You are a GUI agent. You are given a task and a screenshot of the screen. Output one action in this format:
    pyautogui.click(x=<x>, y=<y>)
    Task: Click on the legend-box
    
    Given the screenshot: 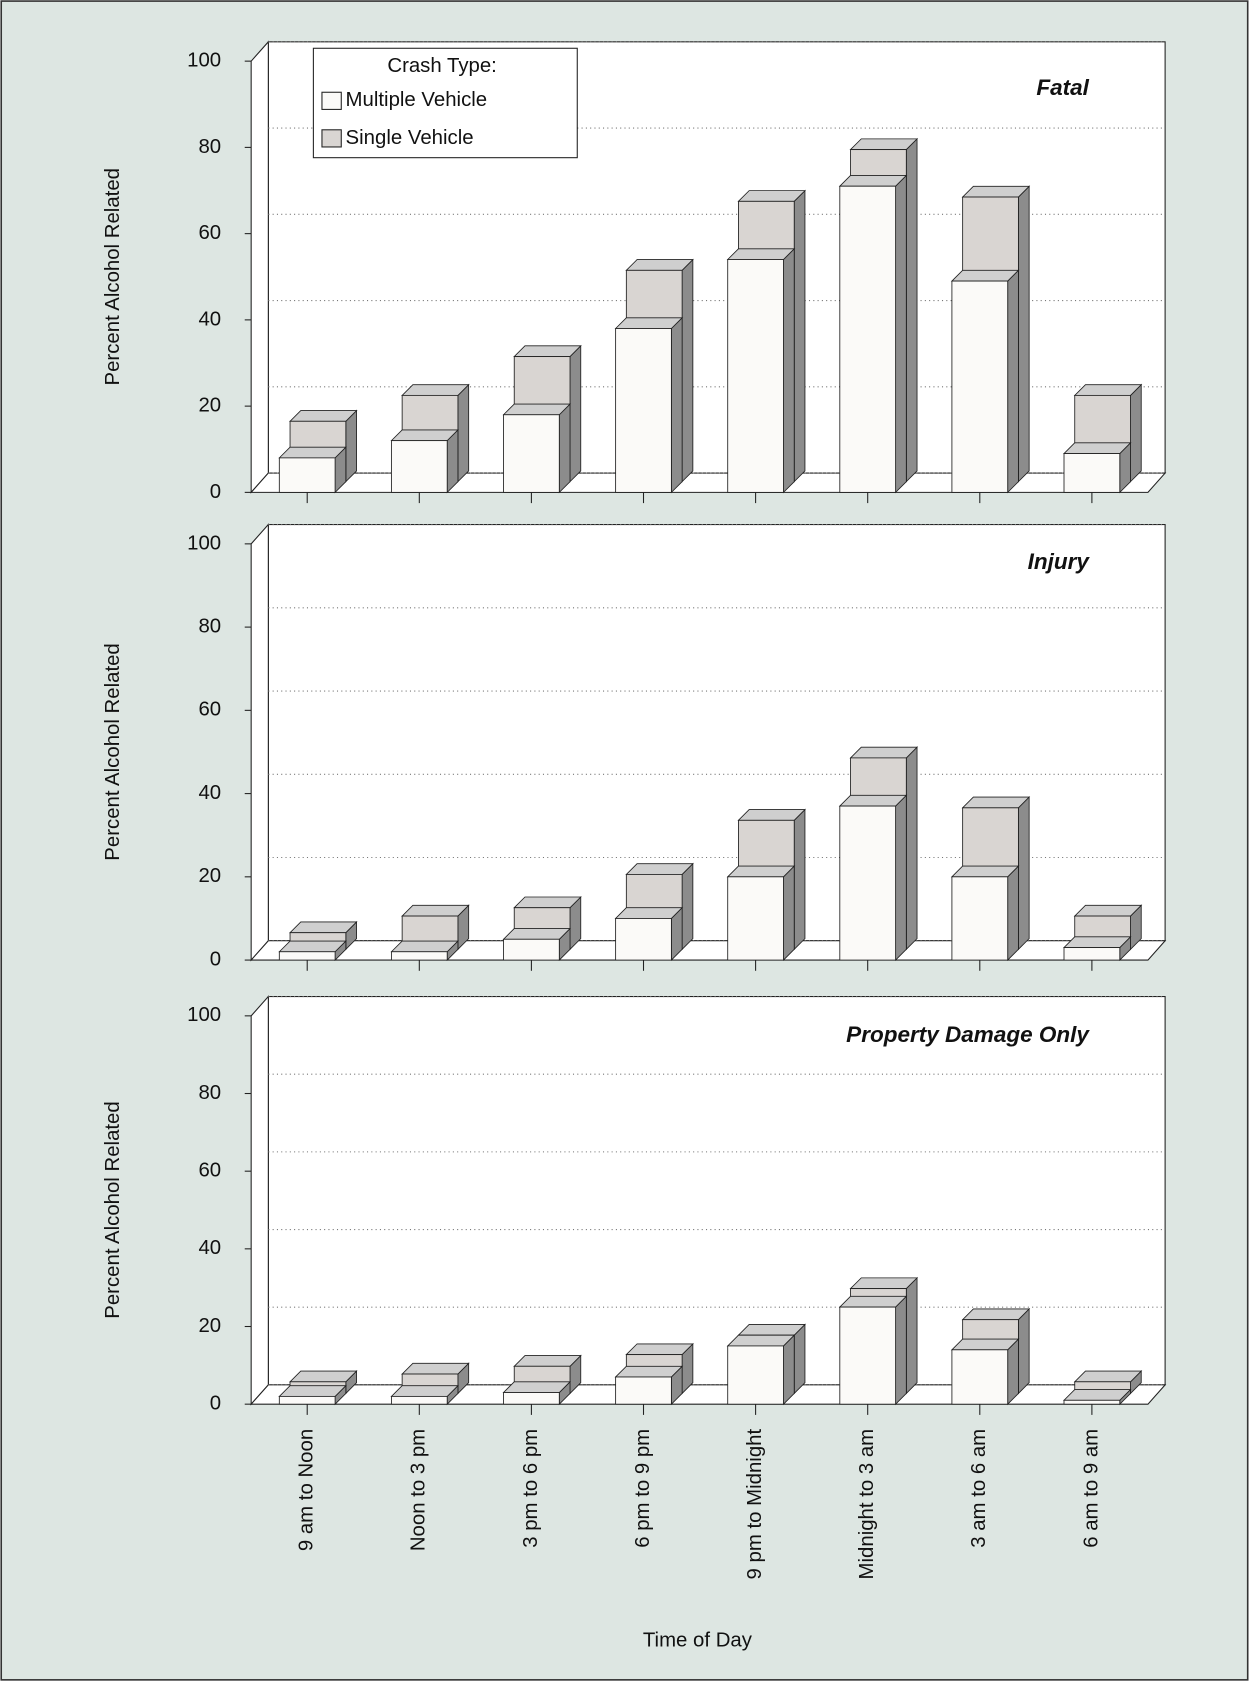 What is the action you would take?
    pyautogui.click(x=445, y=103)
    